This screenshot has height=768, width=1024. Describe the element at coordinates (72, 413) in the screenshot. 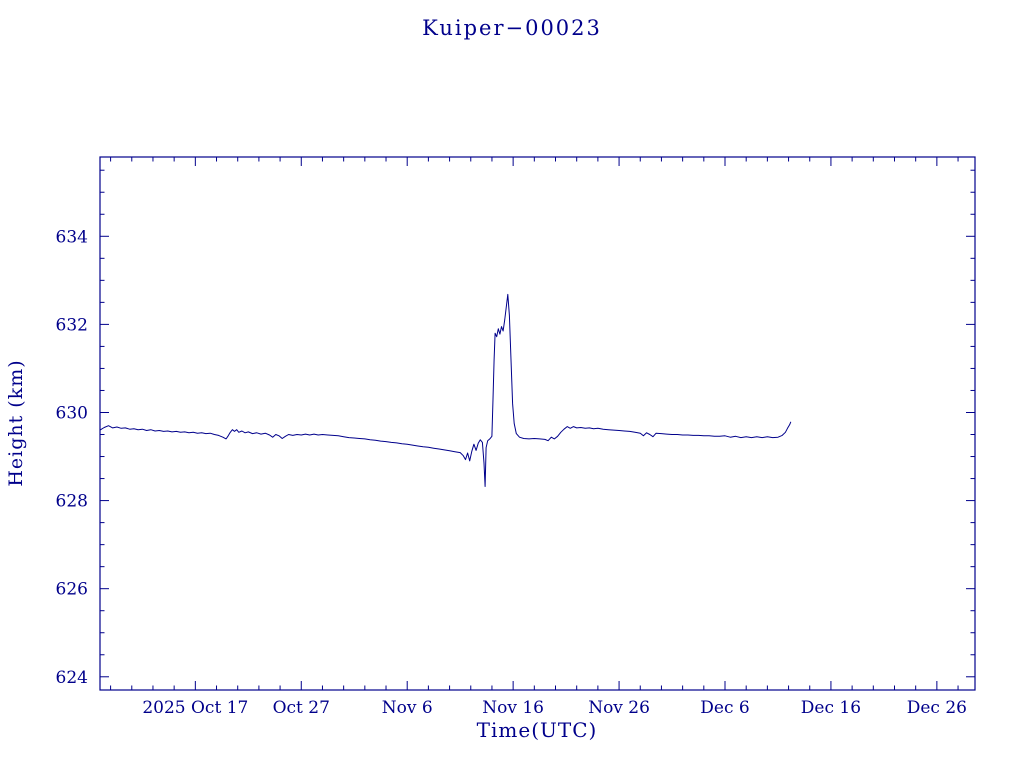

I see `y-tick-label: 630` at that location.